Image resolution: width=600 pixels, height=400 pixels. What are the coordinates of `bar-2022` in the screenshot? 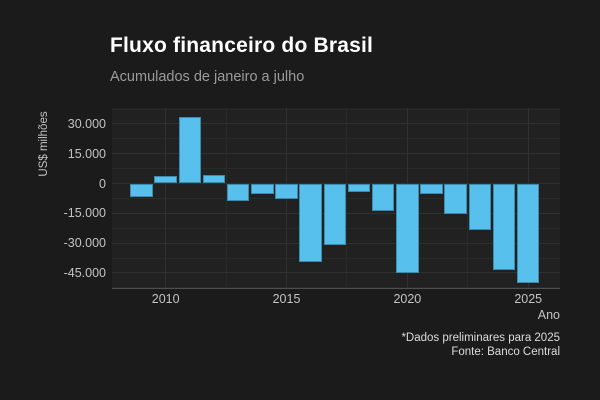 It's located at (455, 199).